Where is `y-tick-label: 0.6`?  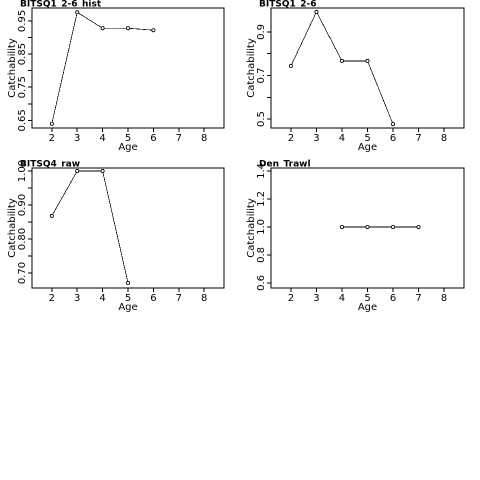 y-tick-label: 0.6 is located at coordinates (261, 283).